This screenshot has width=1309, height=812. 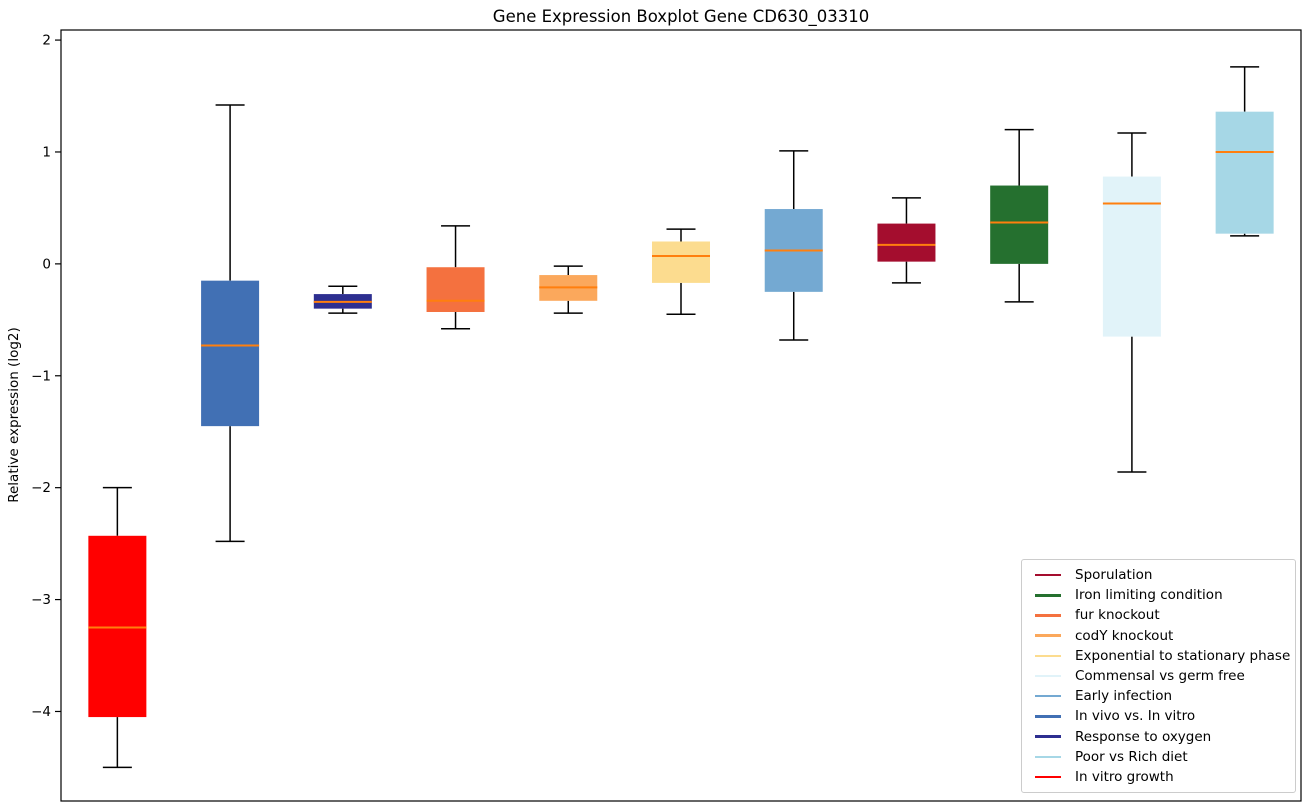 I want to click on legend-item-exponential-to-stationary-phase: Exponential to stationary phase, so click(x=1160, y=656).